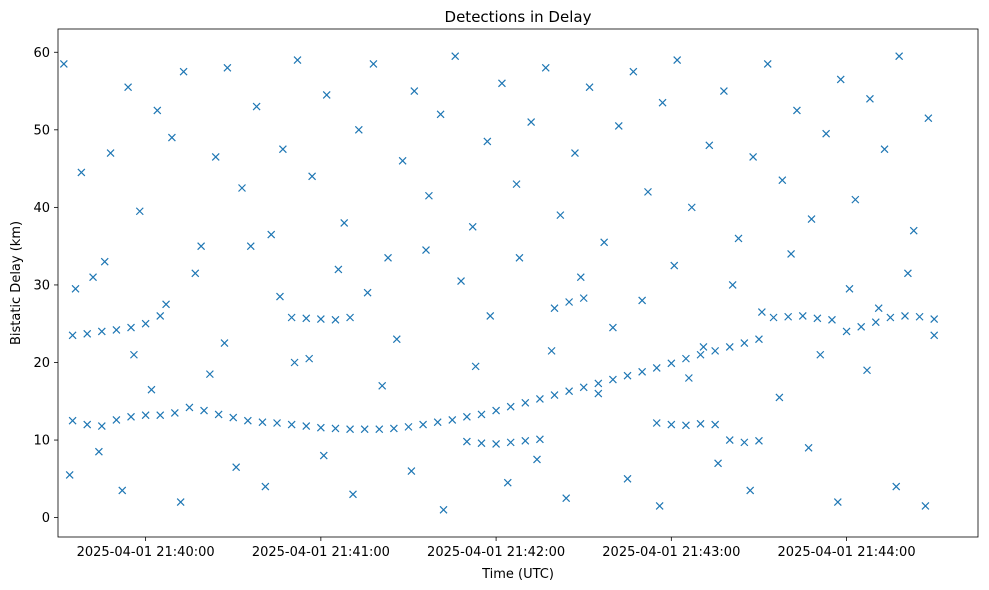 The image size is (989, 590). Describe the element at coordinates (46, 518) in the screenshot. I see `y-tick-label: 0` at that location.